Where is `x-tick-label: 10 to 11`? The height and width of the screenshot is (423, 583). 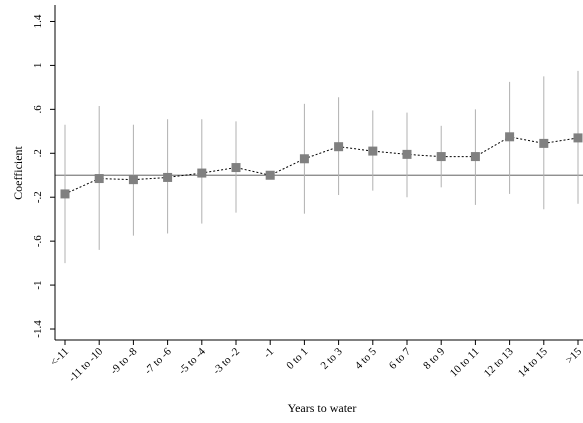 x-tick-label: 10 to 11 is located at coordinates (465, 363).